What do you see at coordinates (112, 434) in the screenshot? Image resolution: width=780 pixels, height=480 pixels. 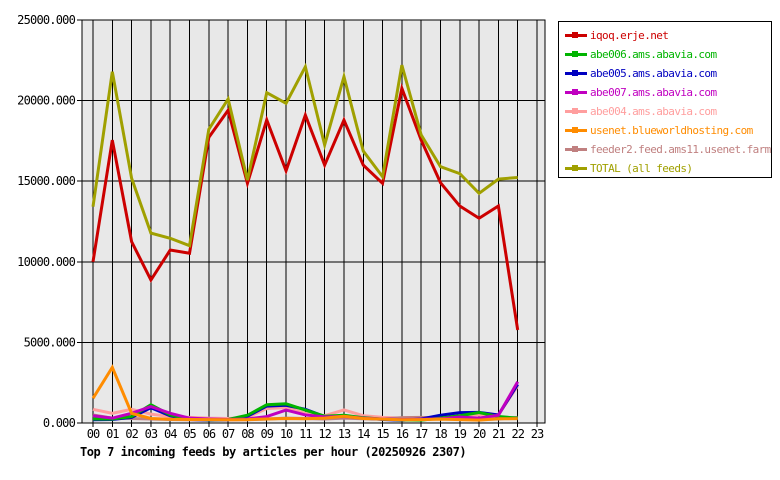 I see `x-tick-label: 01` at bounding box center [112, 434].